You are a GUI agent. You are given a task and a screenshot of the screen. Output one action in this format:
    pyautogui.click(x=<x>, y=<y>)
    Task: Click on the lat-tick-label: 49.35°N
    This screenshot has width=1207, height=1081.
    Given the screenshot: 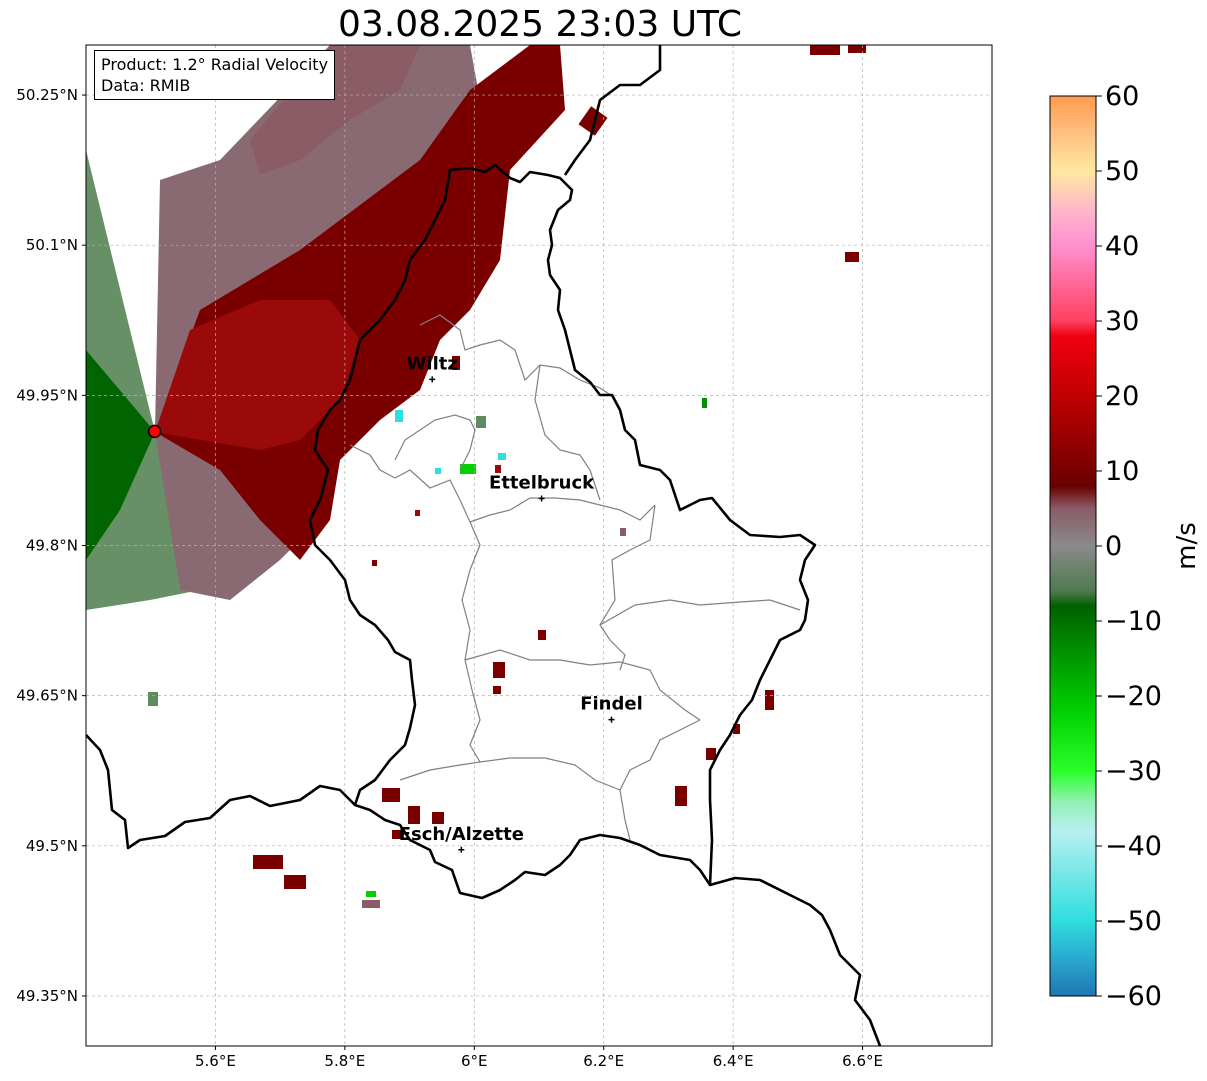 What is the action you would take?
    pyautogui.click(x=47, y=996)
    